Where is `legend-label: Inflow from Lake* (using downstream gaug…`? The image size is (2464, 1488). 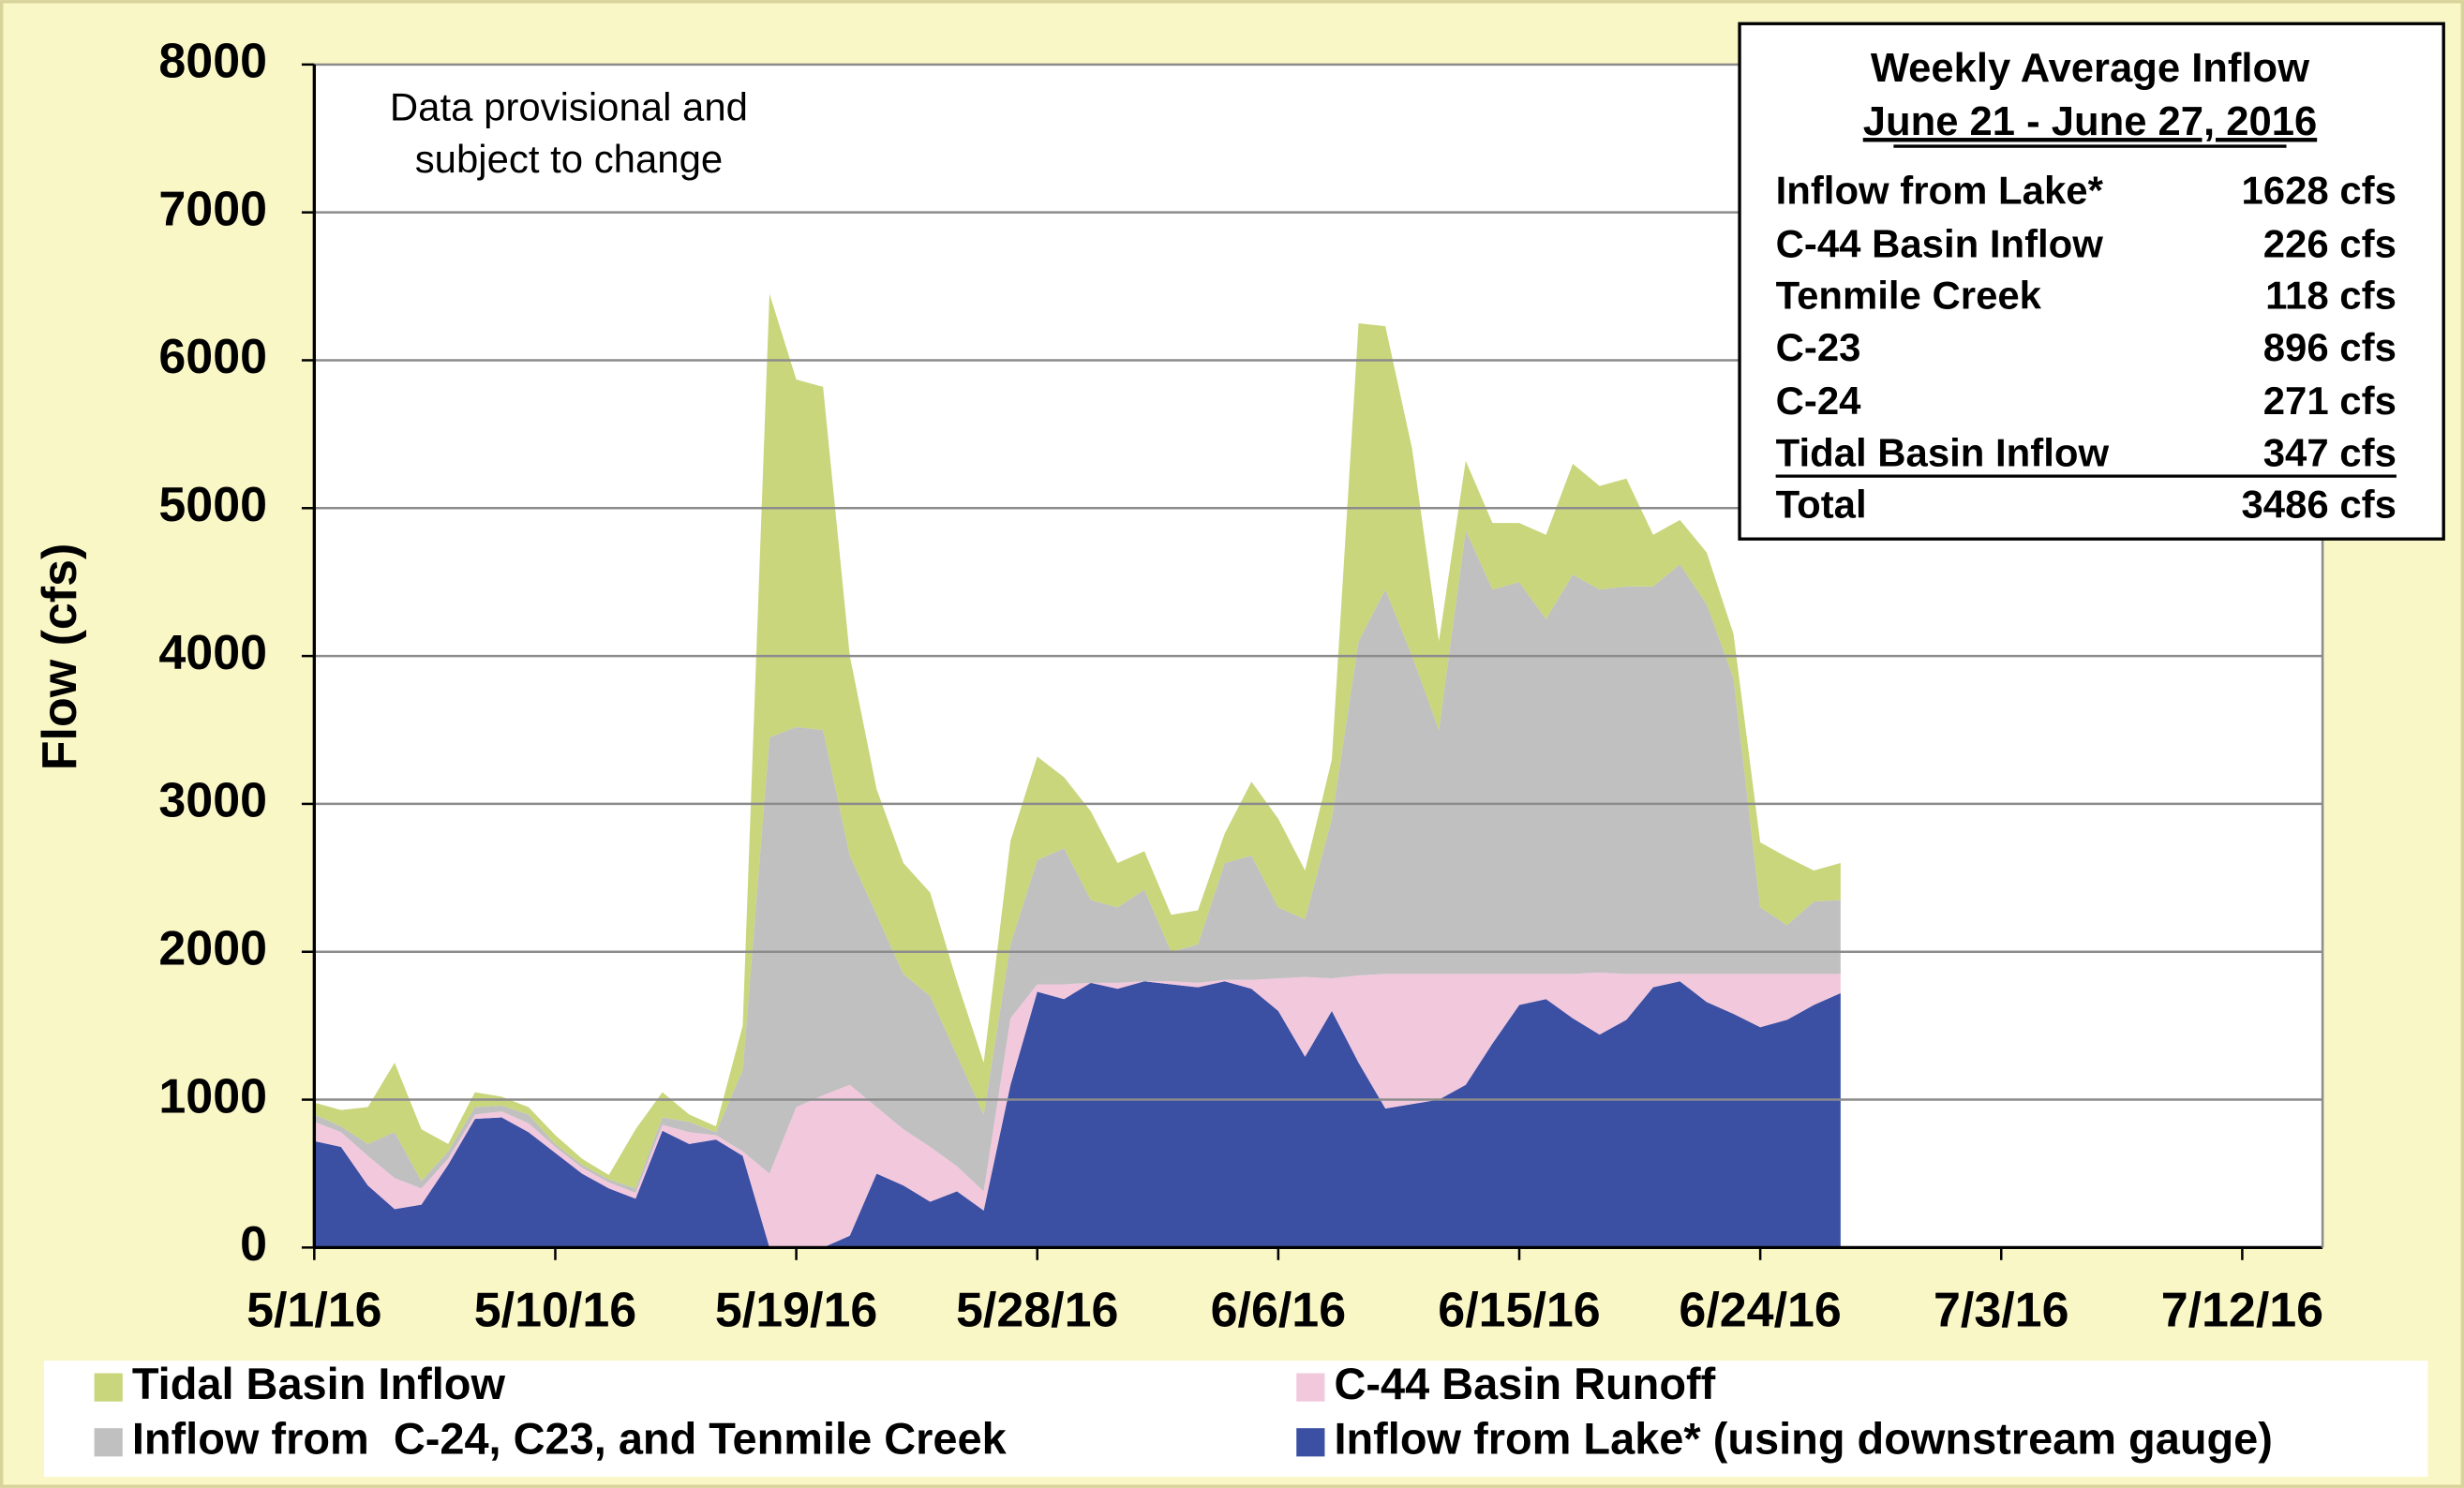 legend-label: Inflow from Lake* (using downstream gaug… is located at coordinates (1803, 1439).